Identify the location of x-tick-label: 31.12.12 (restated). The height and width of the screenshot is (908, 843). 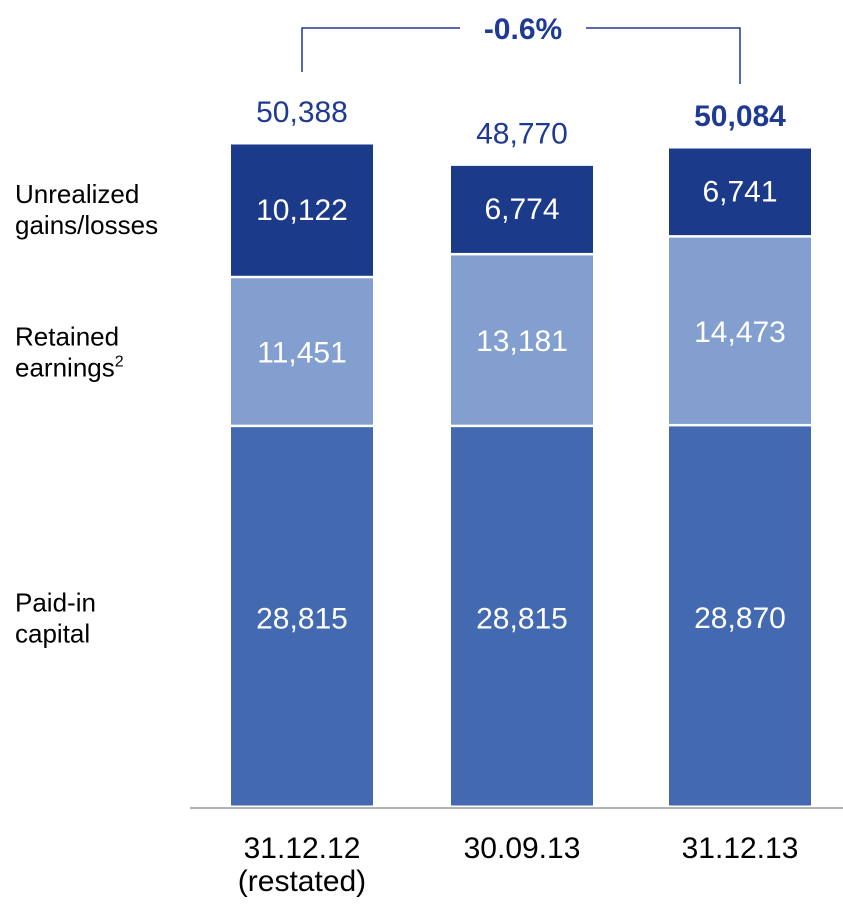
(302, 865).